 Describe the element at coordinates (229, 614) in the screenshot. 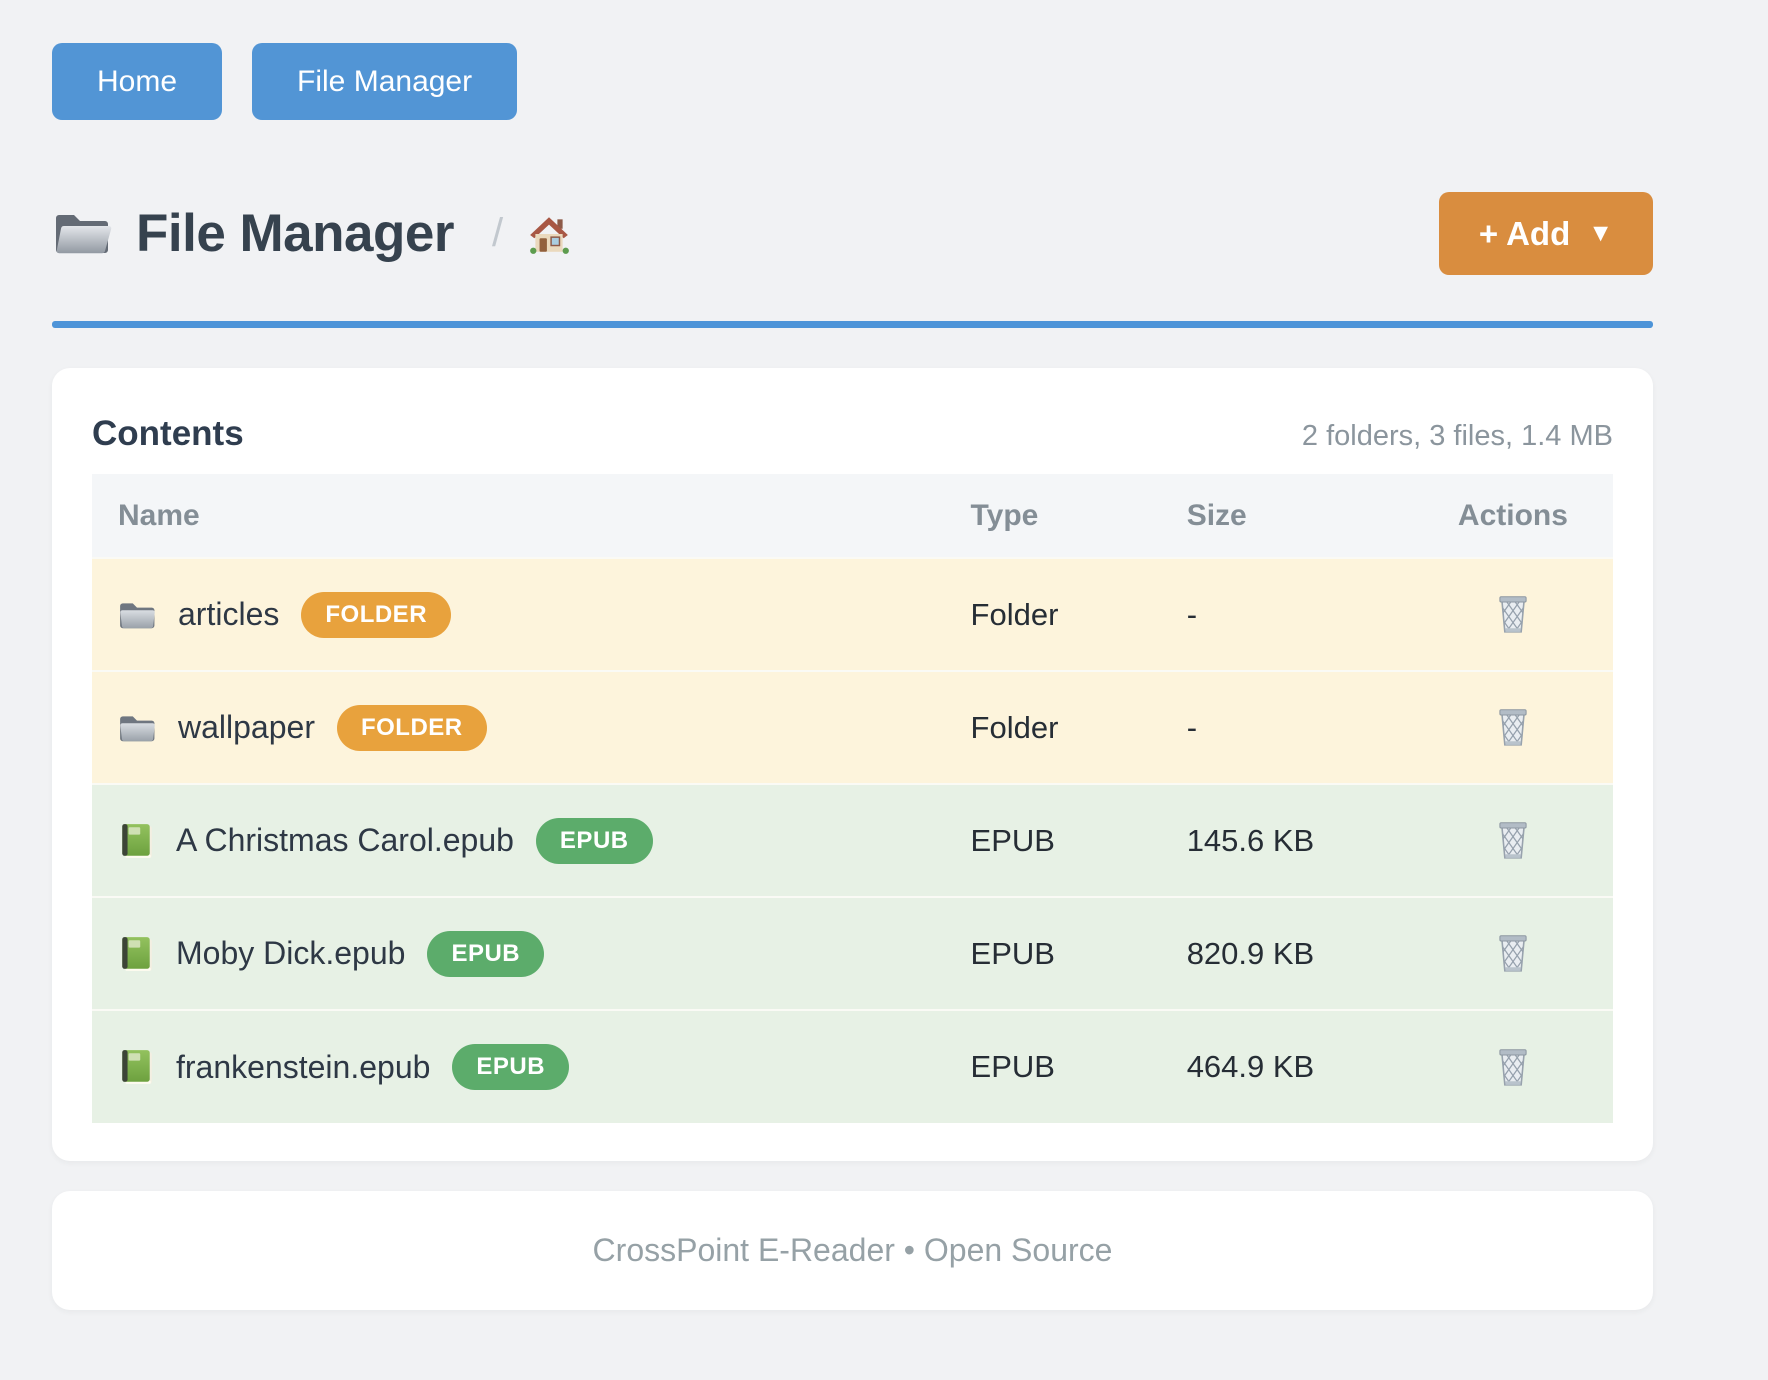

I see `file-name: articles` at that location.